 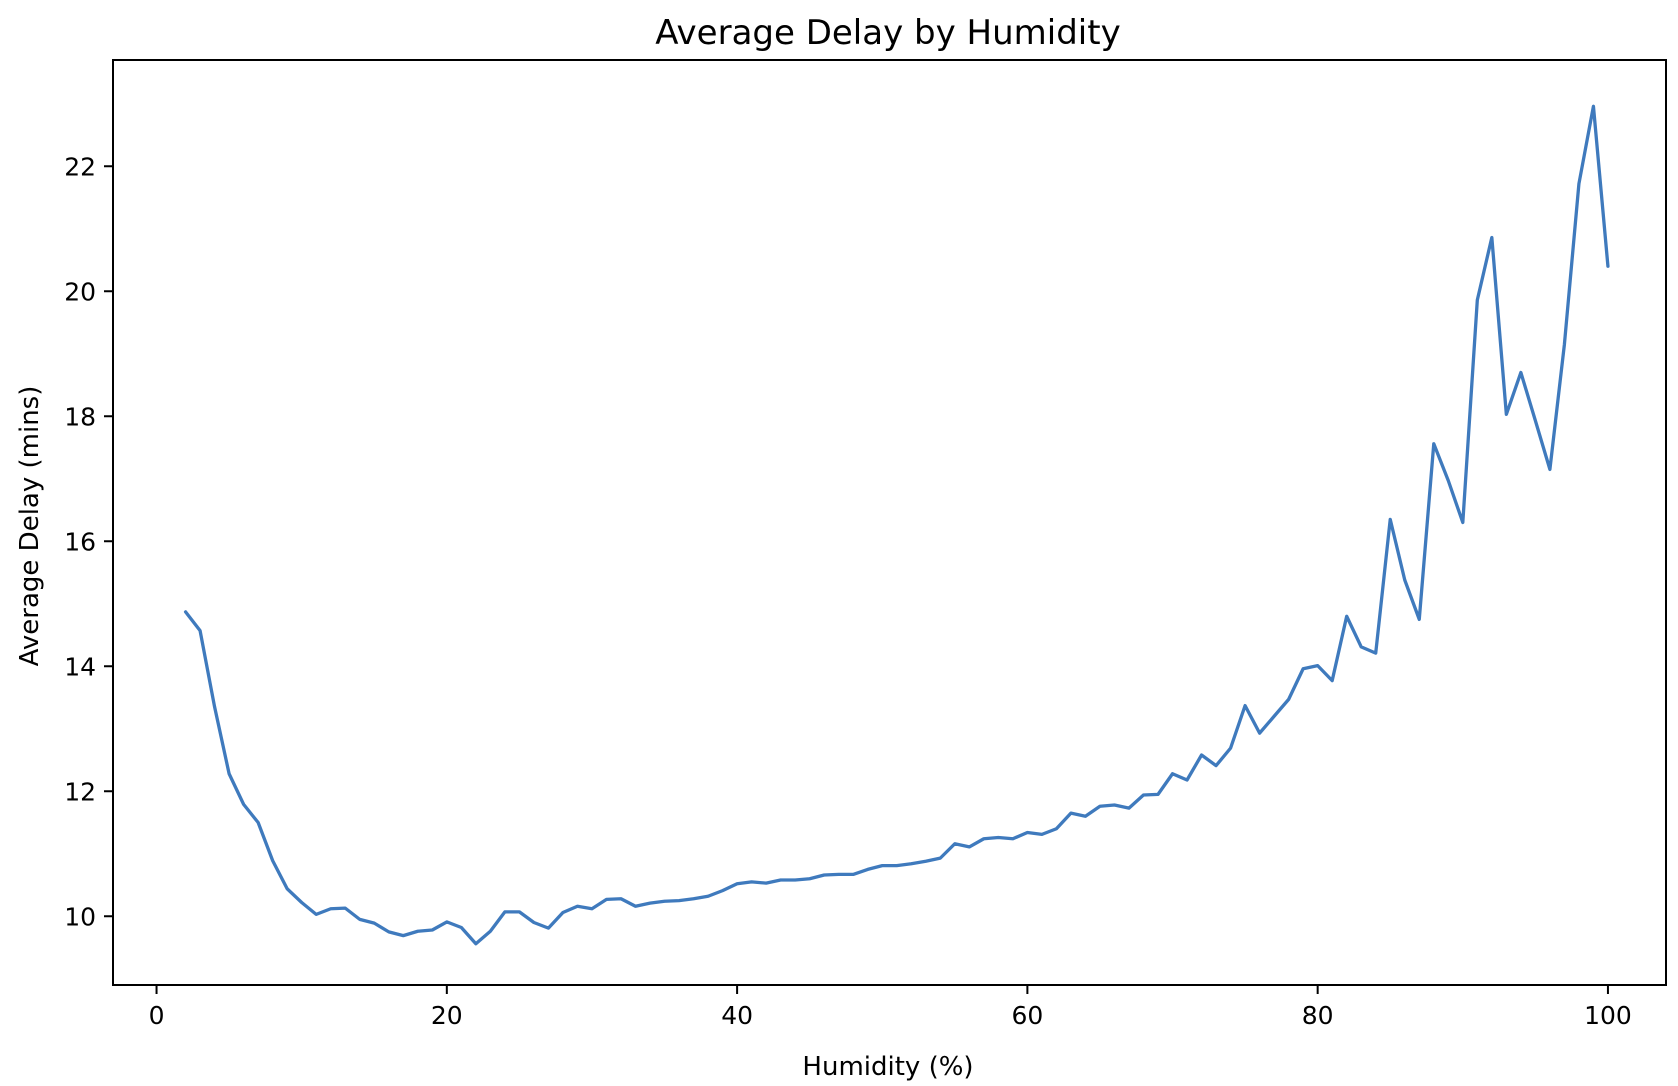 I want to click on y-axis-label: Average Delay (mins), so click(x=30, y=526).